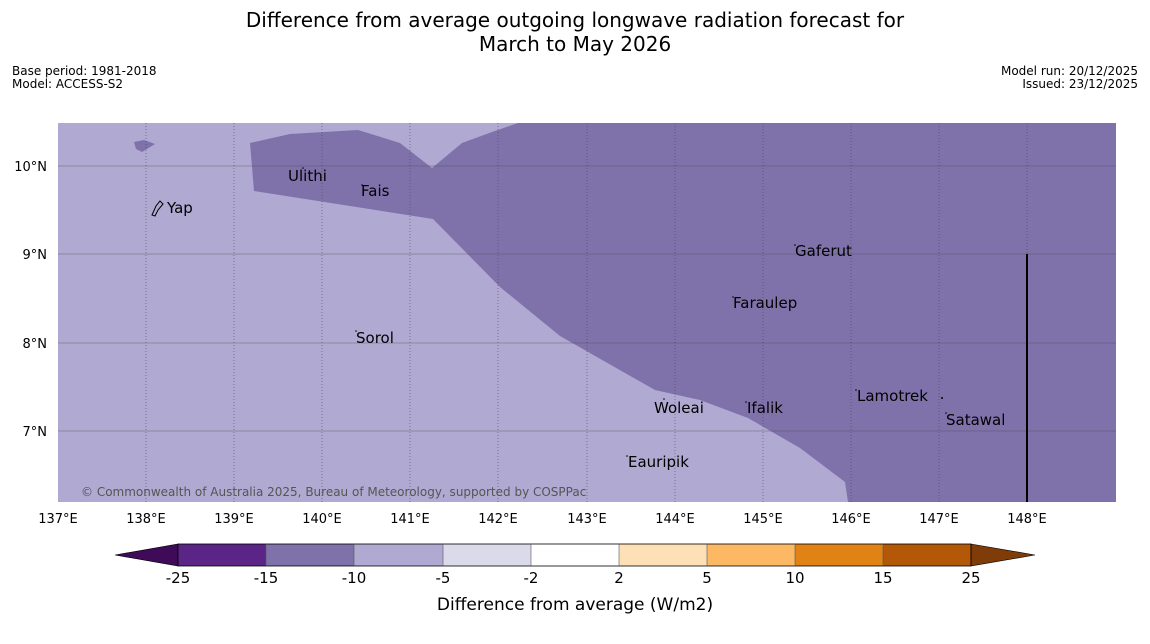 This screenshot has height=644, width=1150. I want to click on issued-date: Issued: 23/12/2025, so click(1080, 84).